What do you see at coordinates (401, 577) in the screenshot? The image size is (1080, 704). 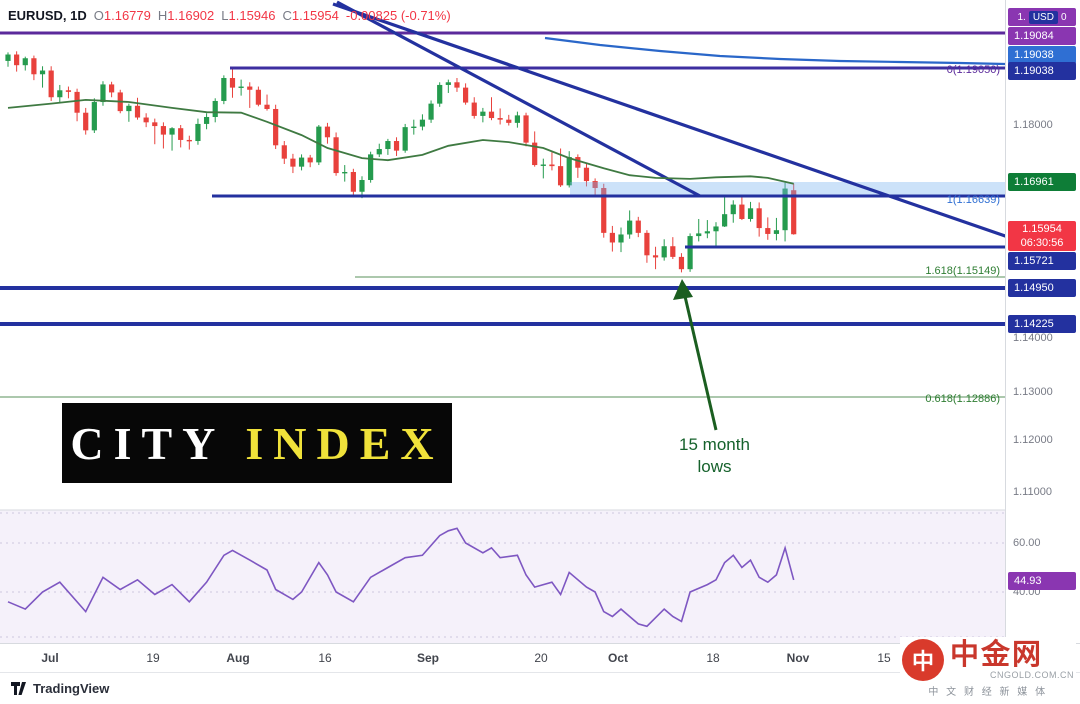 I see `rsi-line` at bounding box center [401, 577].